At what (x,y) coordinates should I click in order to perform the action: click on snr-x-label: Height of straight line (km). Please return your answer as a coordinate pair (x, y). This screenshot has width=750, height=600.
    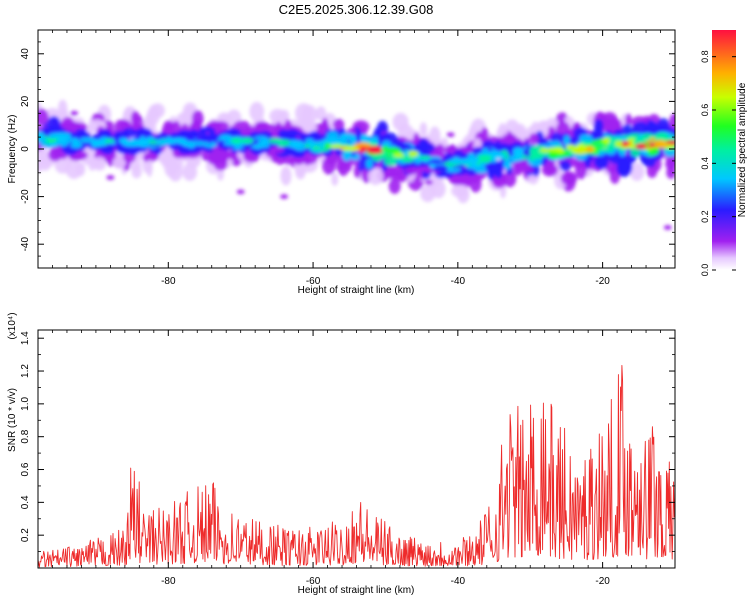
    Looking at the image, I should click on (356, 590).